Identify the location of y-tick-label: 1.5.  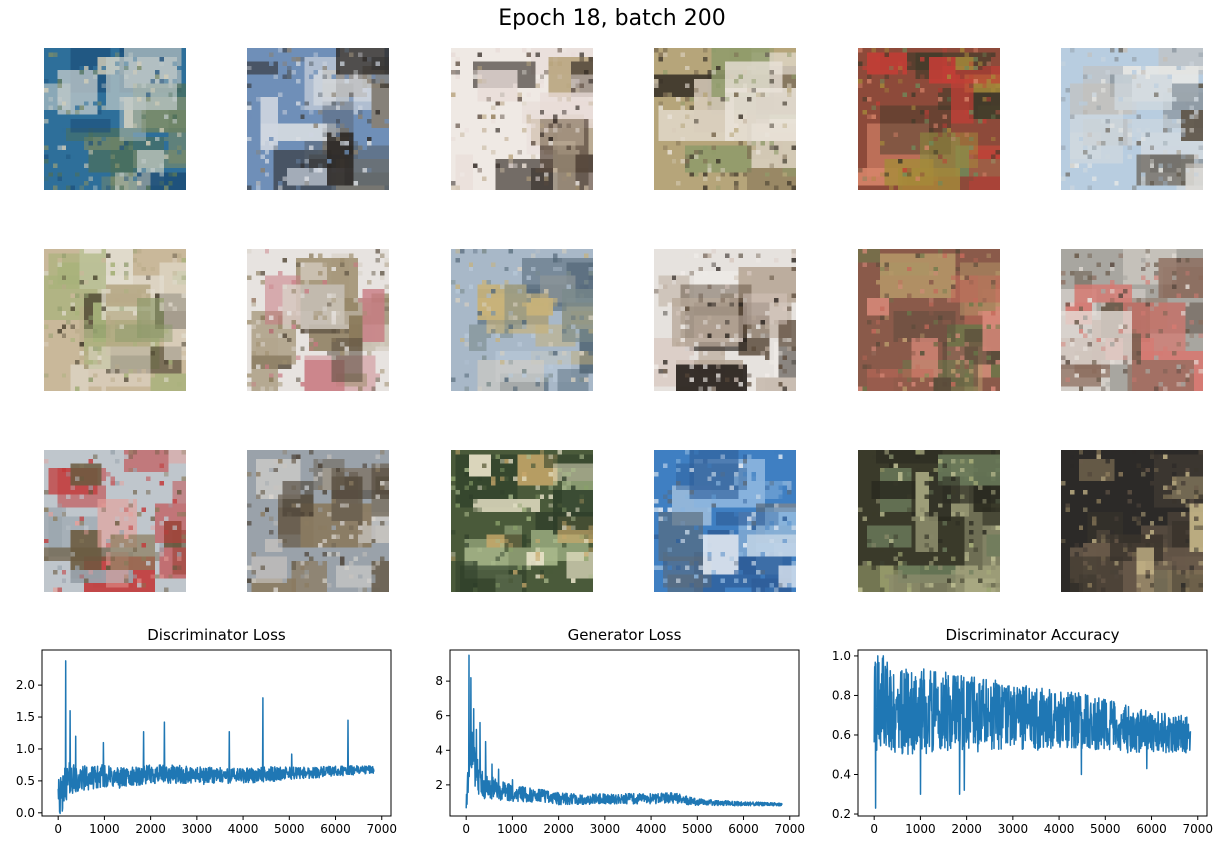
(25, 717).